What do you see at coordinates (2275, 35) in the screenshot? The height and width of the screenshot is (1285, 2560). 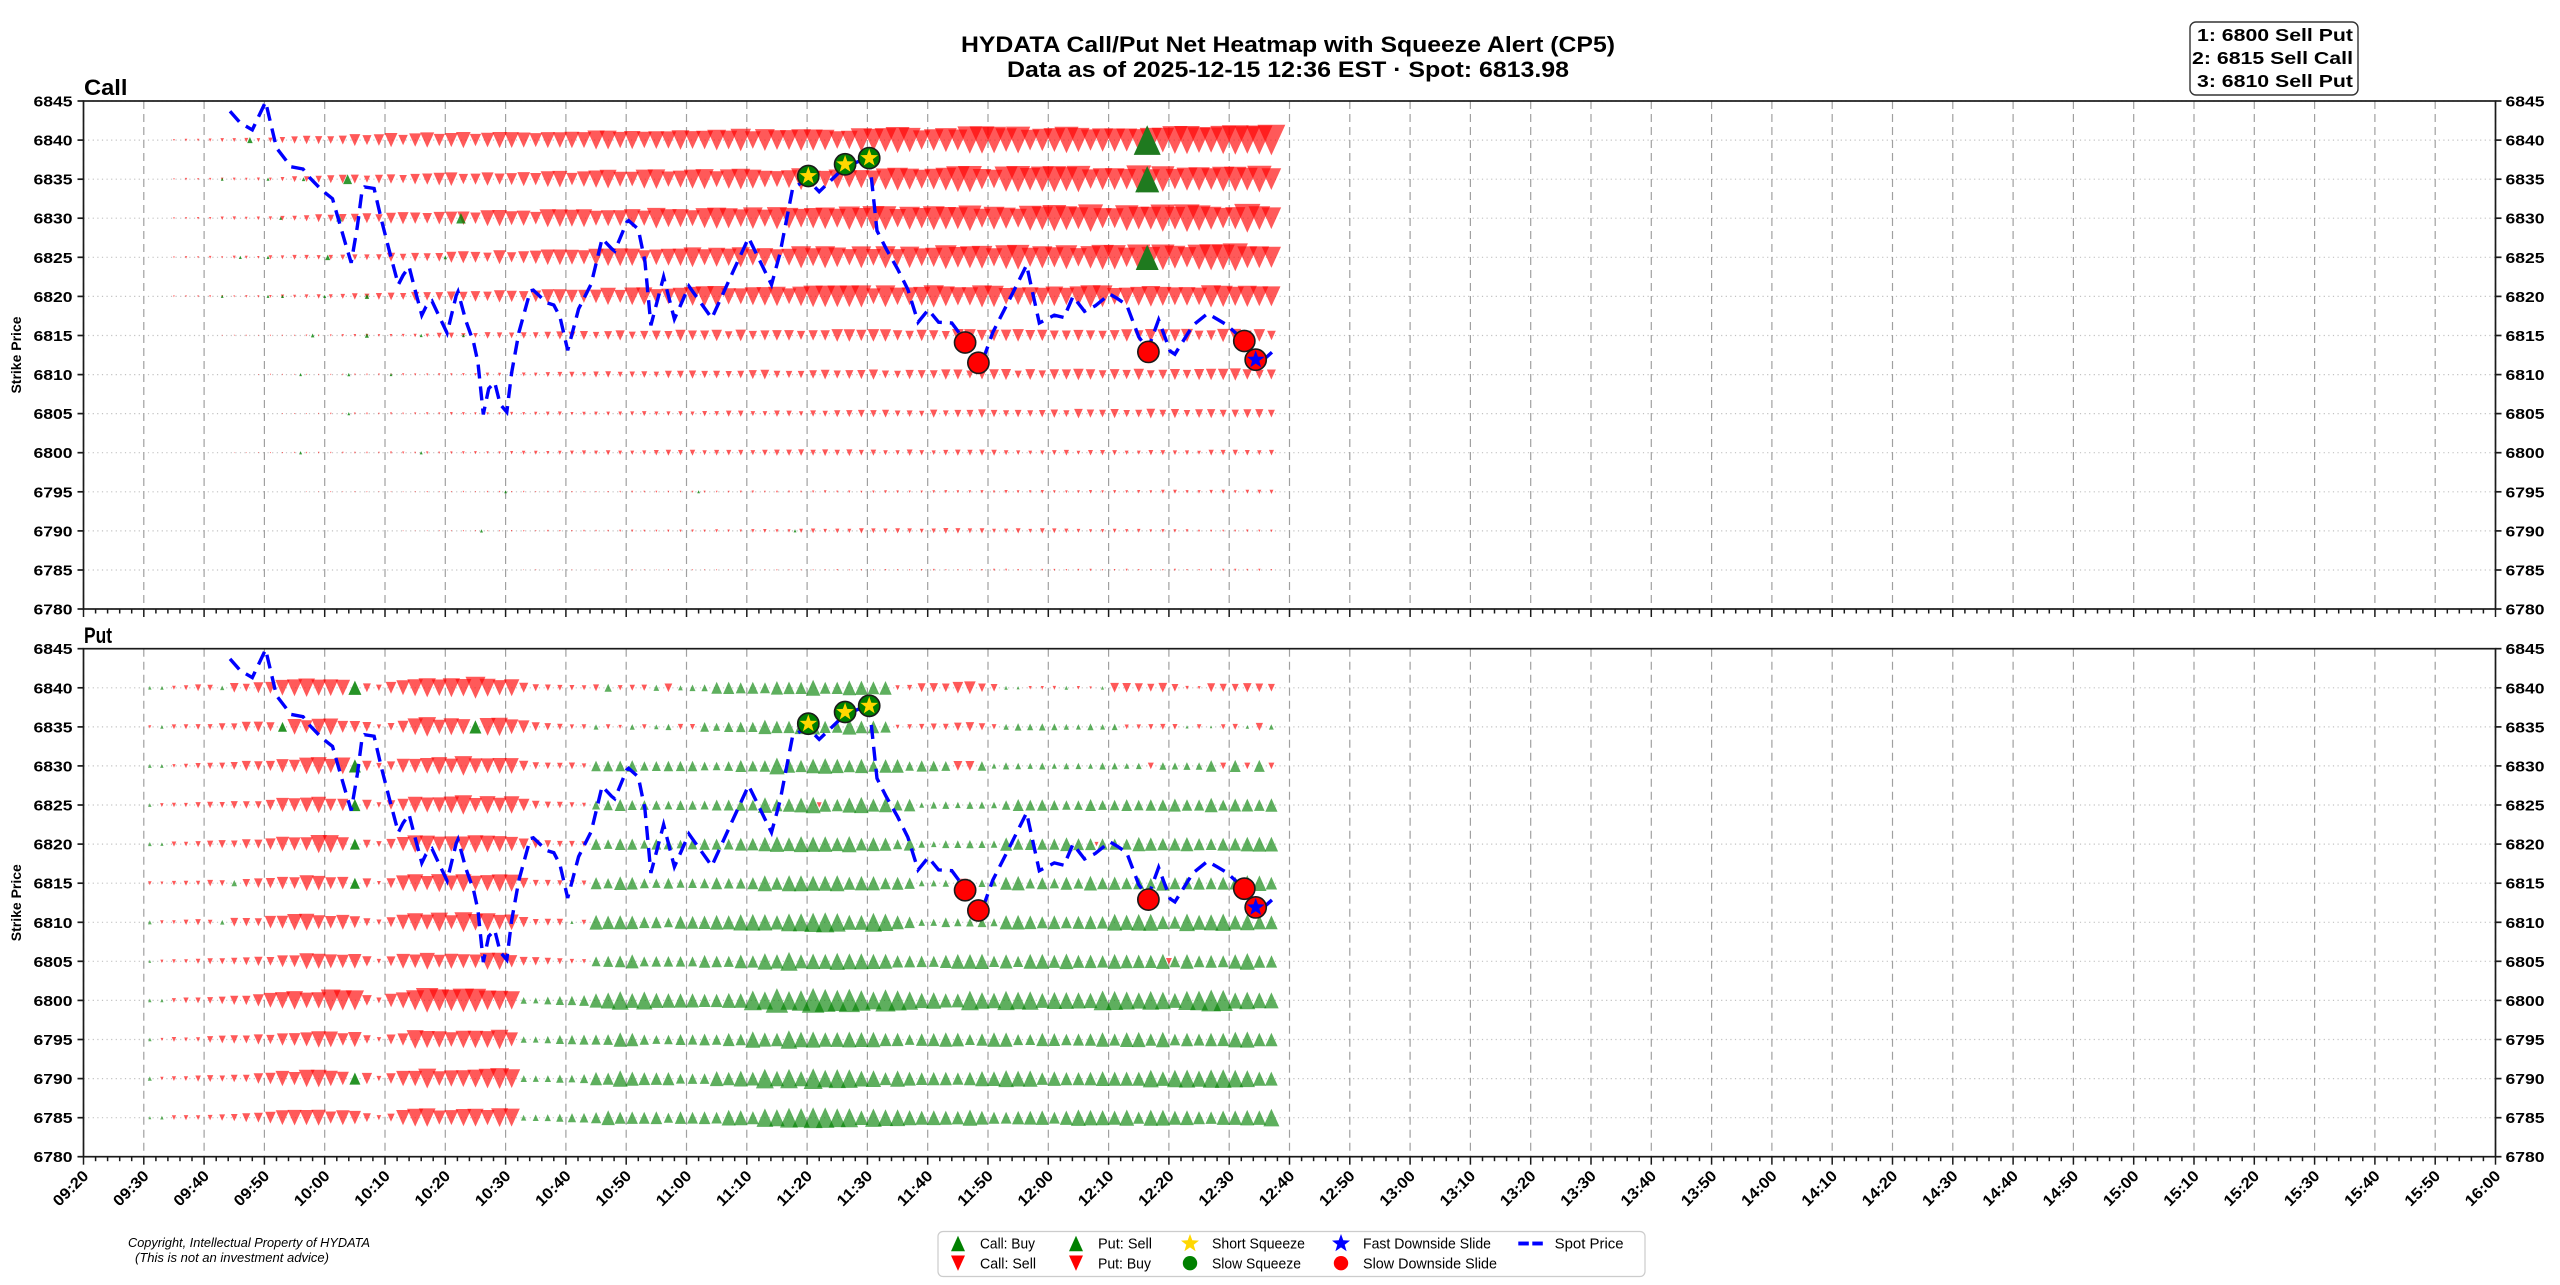 I see `svg-text: 1: 6800 Sell Put` at bounding box center [2275, 35].